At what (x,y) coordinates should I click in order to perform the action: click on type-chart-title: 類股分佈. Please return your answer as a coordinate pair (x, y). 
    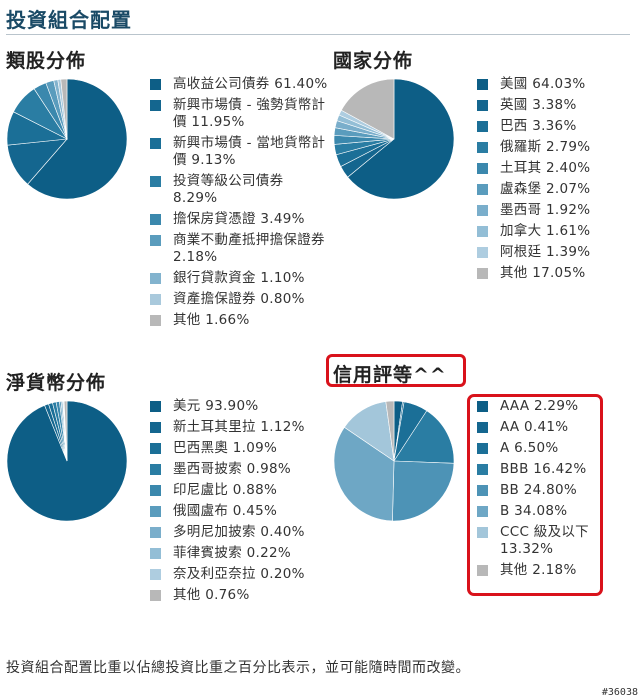
    Looking at the image, I should click on (46, 61).